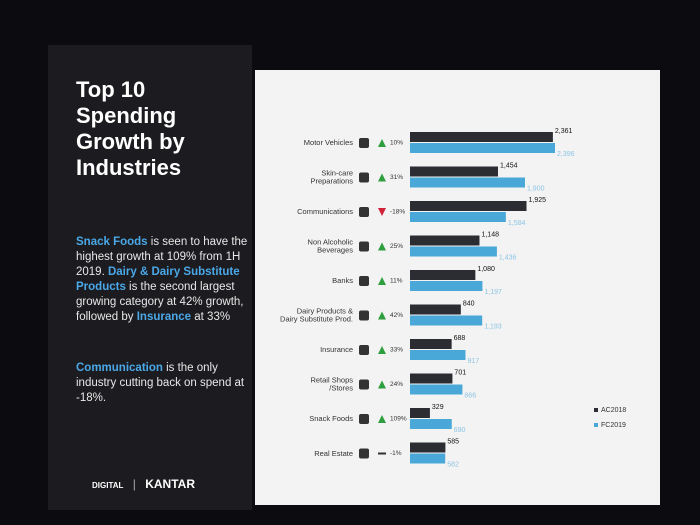 The height and width of the screenshot is (525, 700). Describe the element at coordinates (564, 131) in the screenshot. I see `value-label: 2,361` at that location.